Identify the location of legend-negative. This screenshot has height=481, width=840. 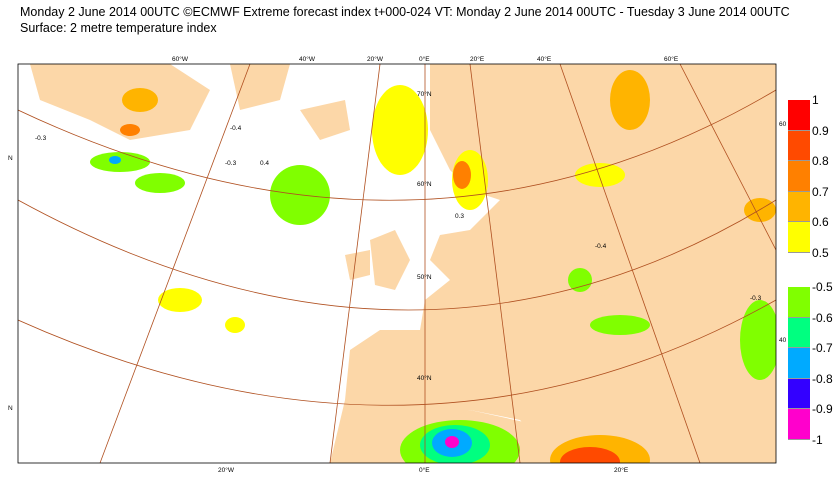
(799, 363).